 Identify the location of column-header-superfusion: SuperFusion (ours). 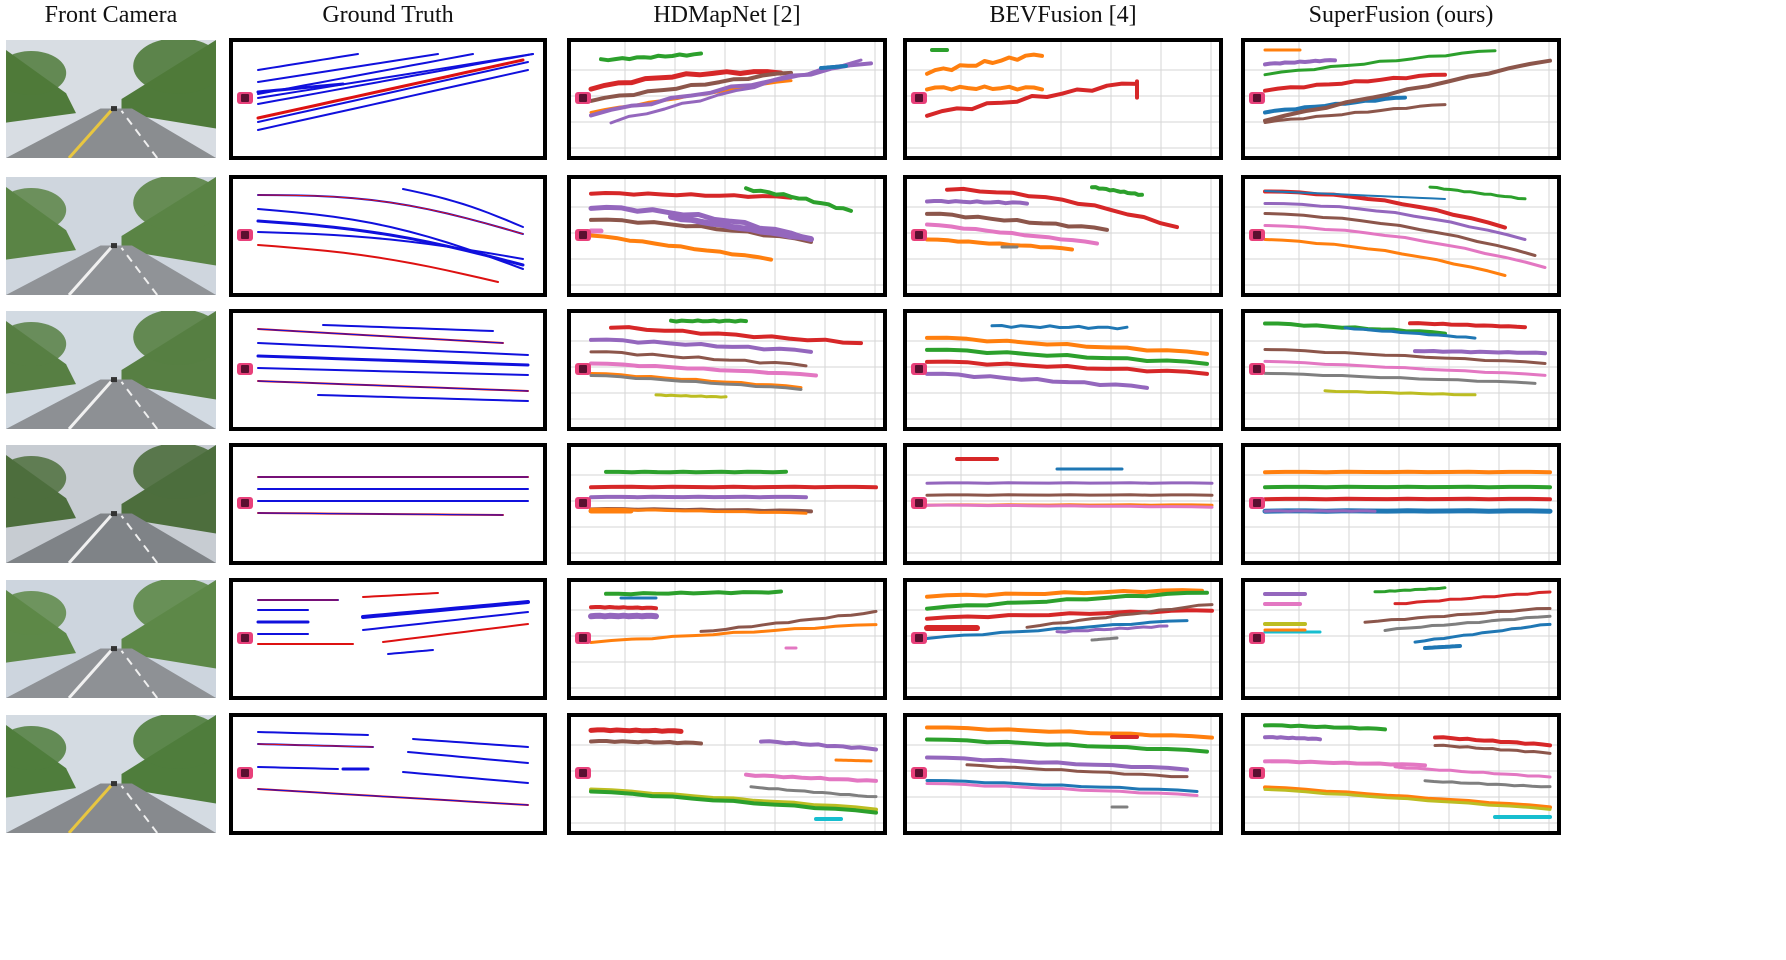
(1401, 15).